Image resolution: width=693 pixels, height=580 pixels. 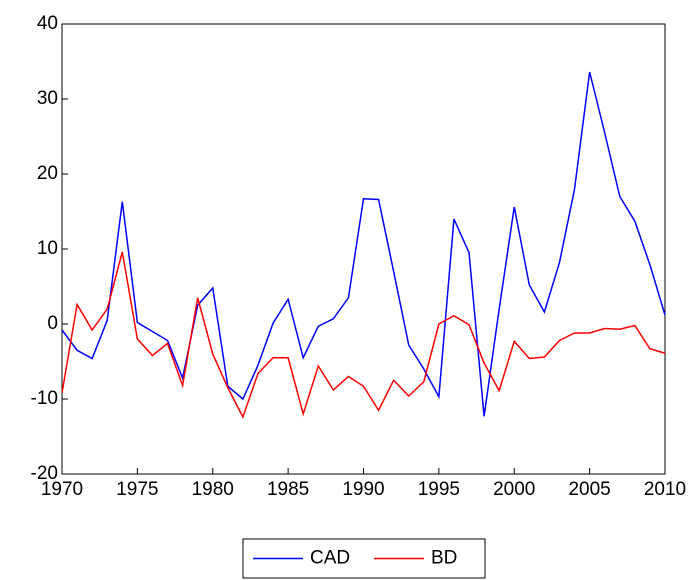 I want to click on y-tick-label: 20, so click(x=47, y=173).